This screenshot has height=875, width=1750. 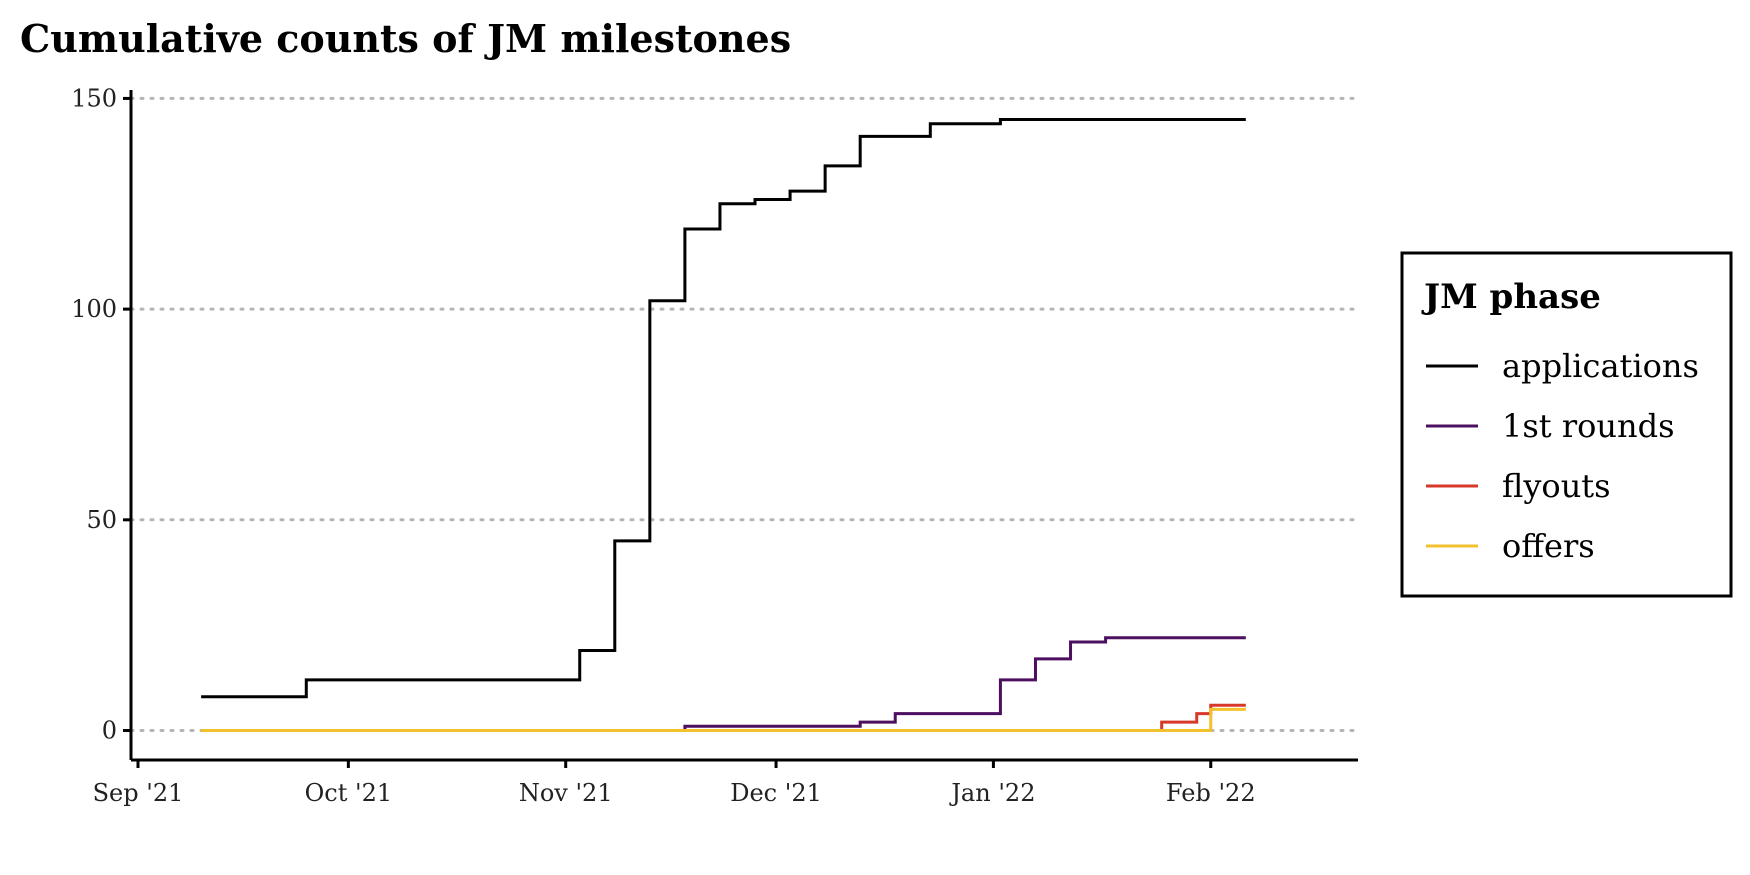 What do you see at coordinates (94, 309) in the screenshot?
I see `y-tick-label: 100` at bounding box center [94, 309].